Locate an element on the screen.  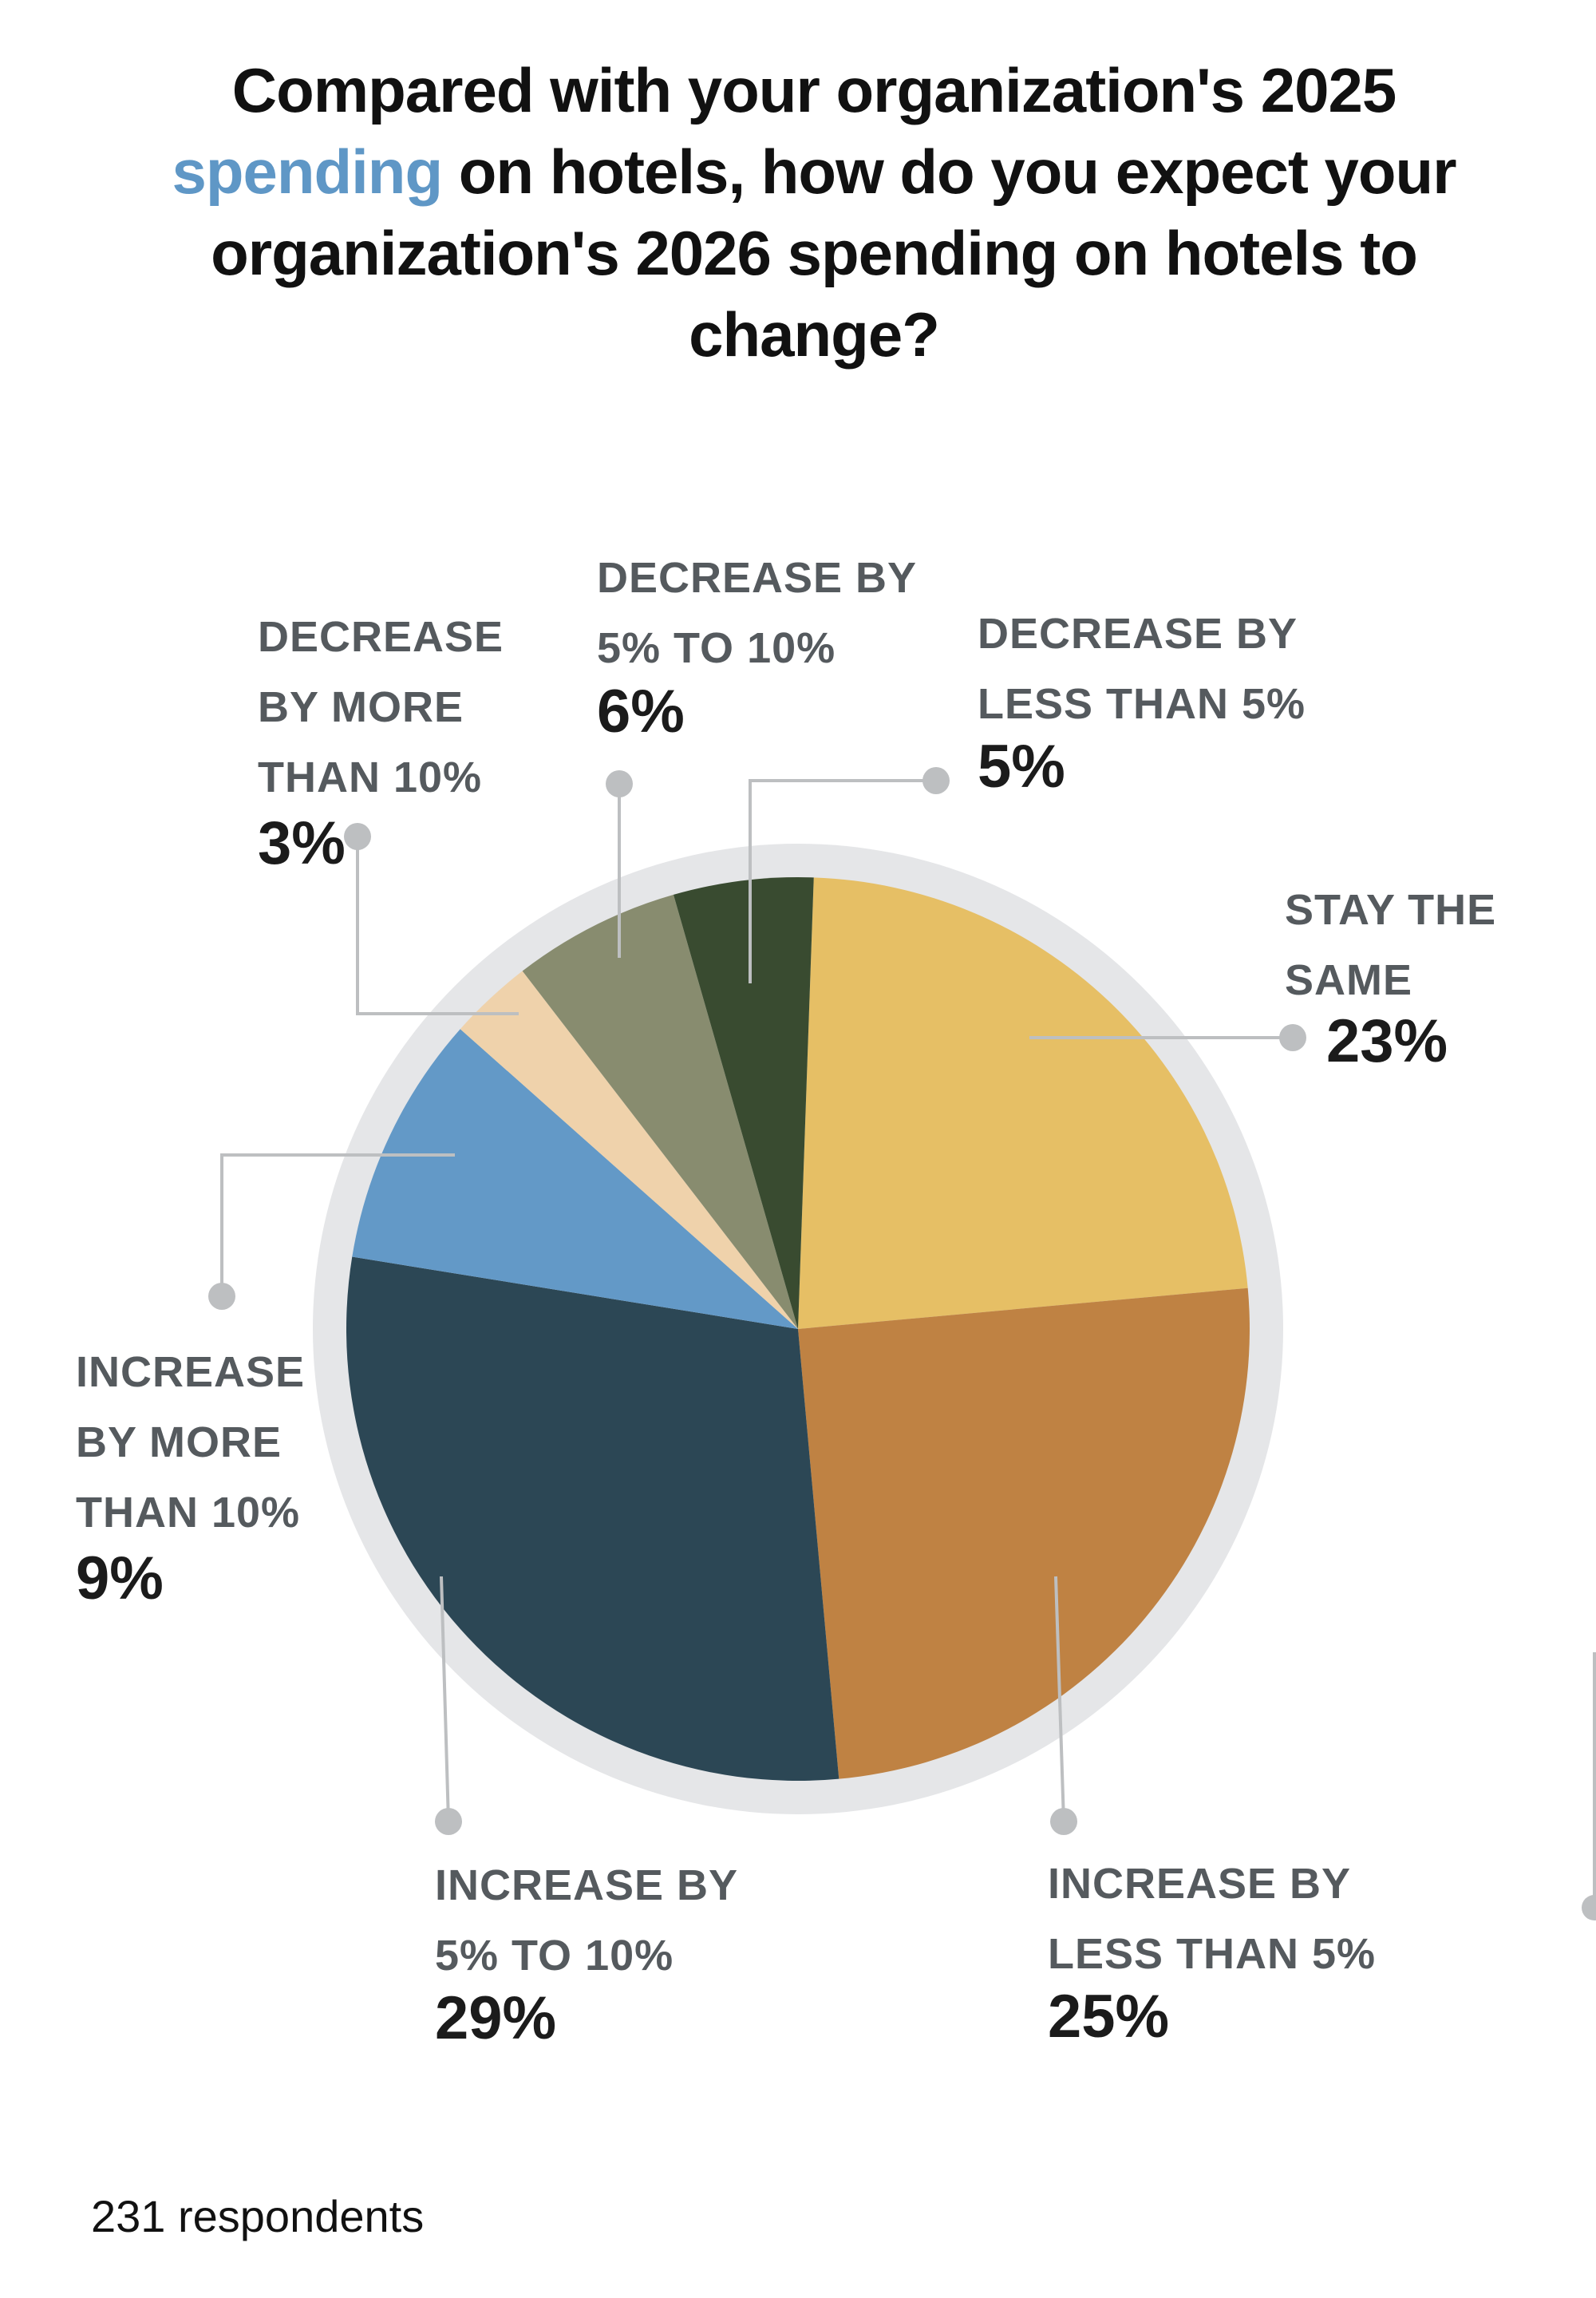
slice-label-7: DECREASE BY LESS THAN 5% is located at coordinates (1142, 669).